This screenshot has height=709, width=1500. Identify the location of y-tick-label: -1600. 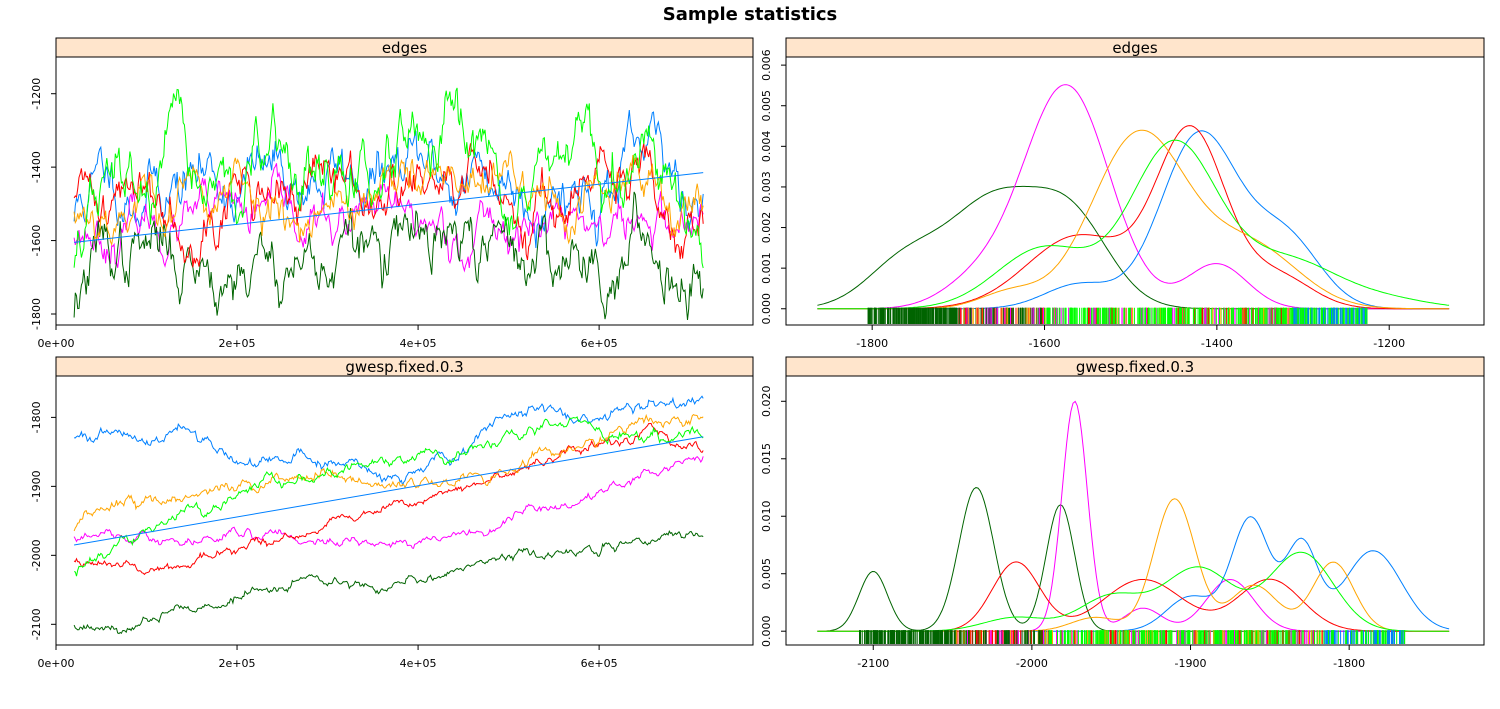
(36, 241).